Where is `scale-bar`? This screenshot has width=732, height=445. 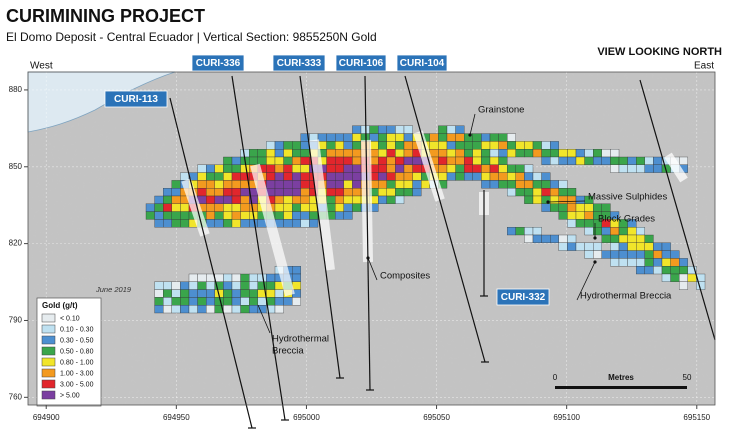 scale-bar is located at coordinates (621, 387).